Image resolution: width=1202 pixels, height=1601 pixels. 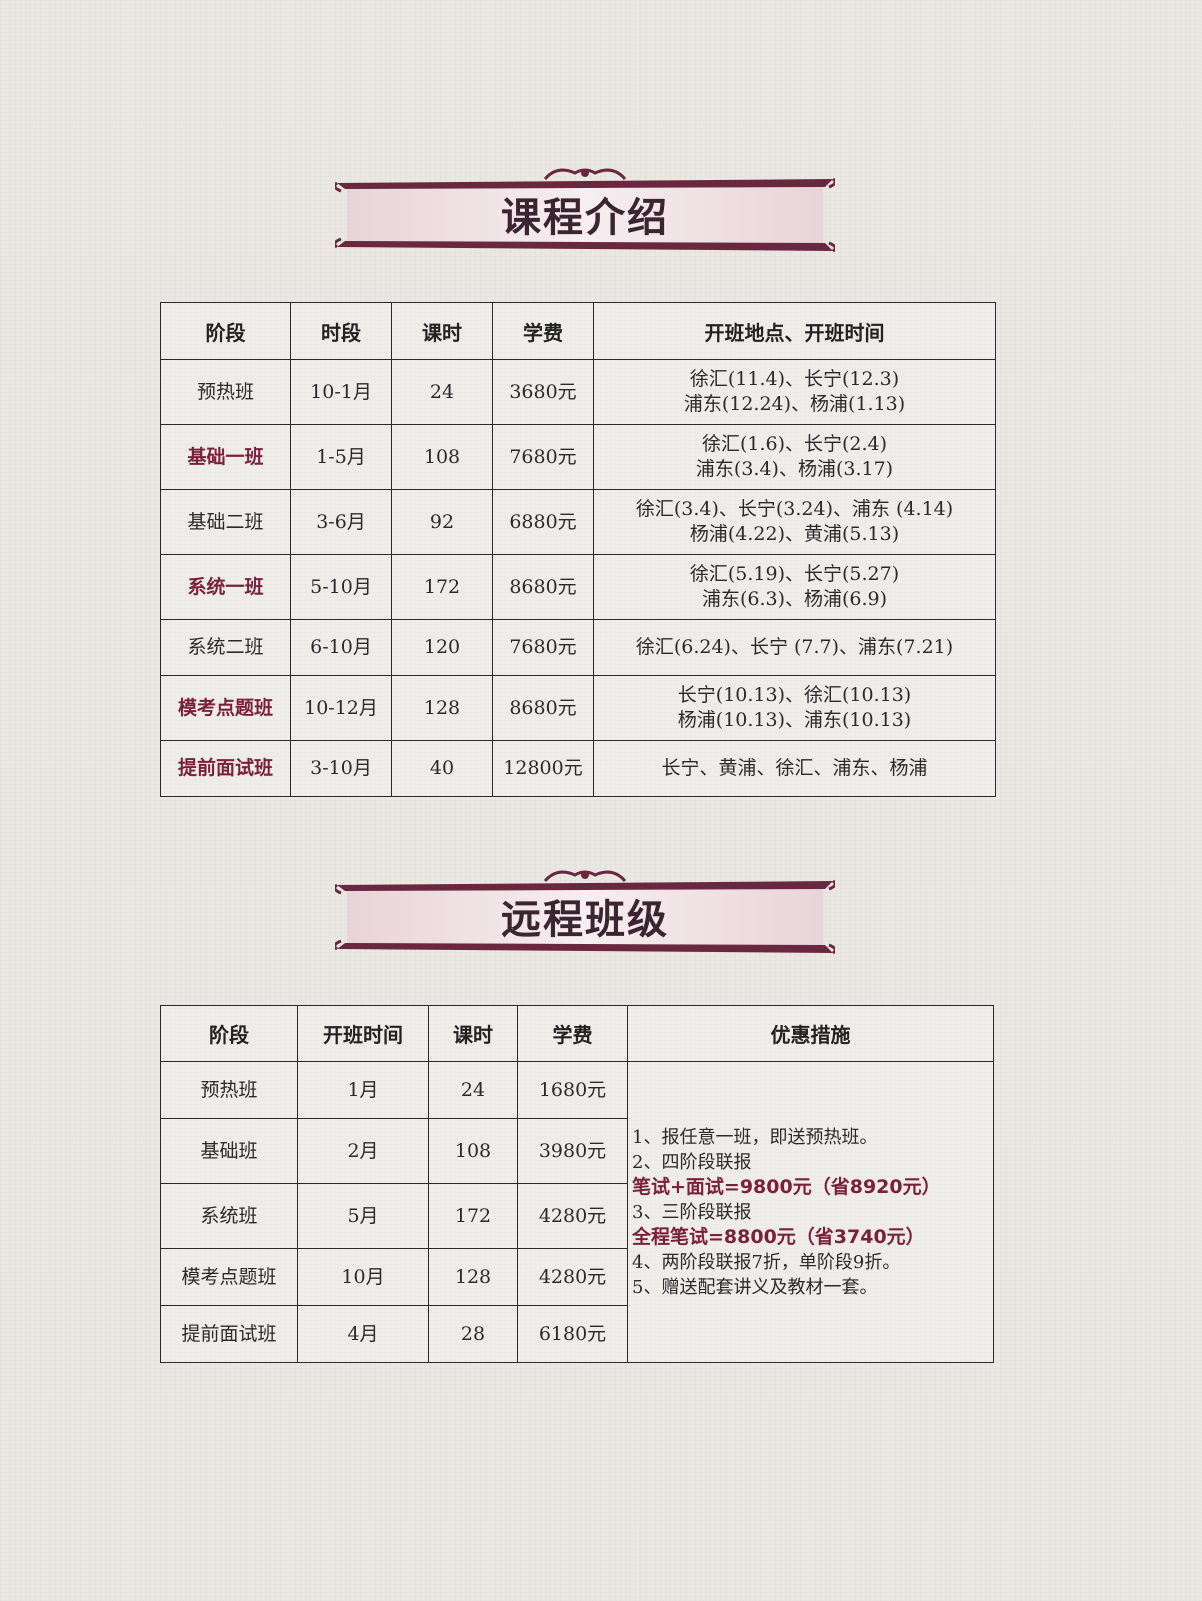 What do you see at coordinates (363, 1151) in the screenshot?
I see `start-cell: 2月` at bounding box center [363, 1151].